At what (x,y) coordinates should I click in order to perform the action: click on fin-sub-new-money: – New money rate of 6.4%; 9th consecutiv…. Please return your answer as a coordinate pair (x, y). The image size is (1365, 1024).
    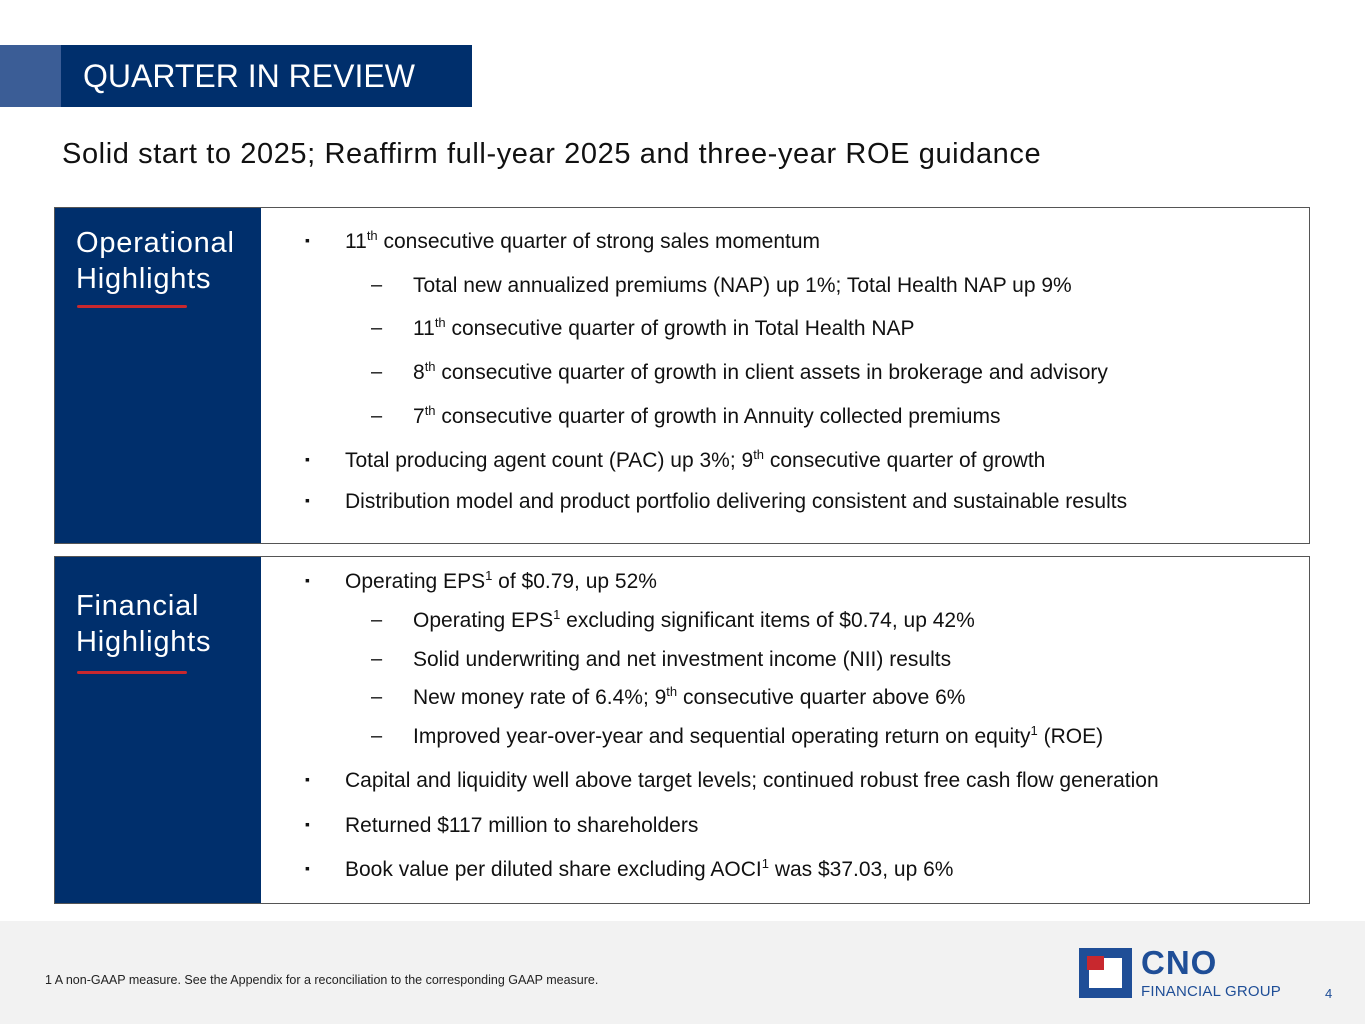
    Looking at the image, I should click on (668, 697).